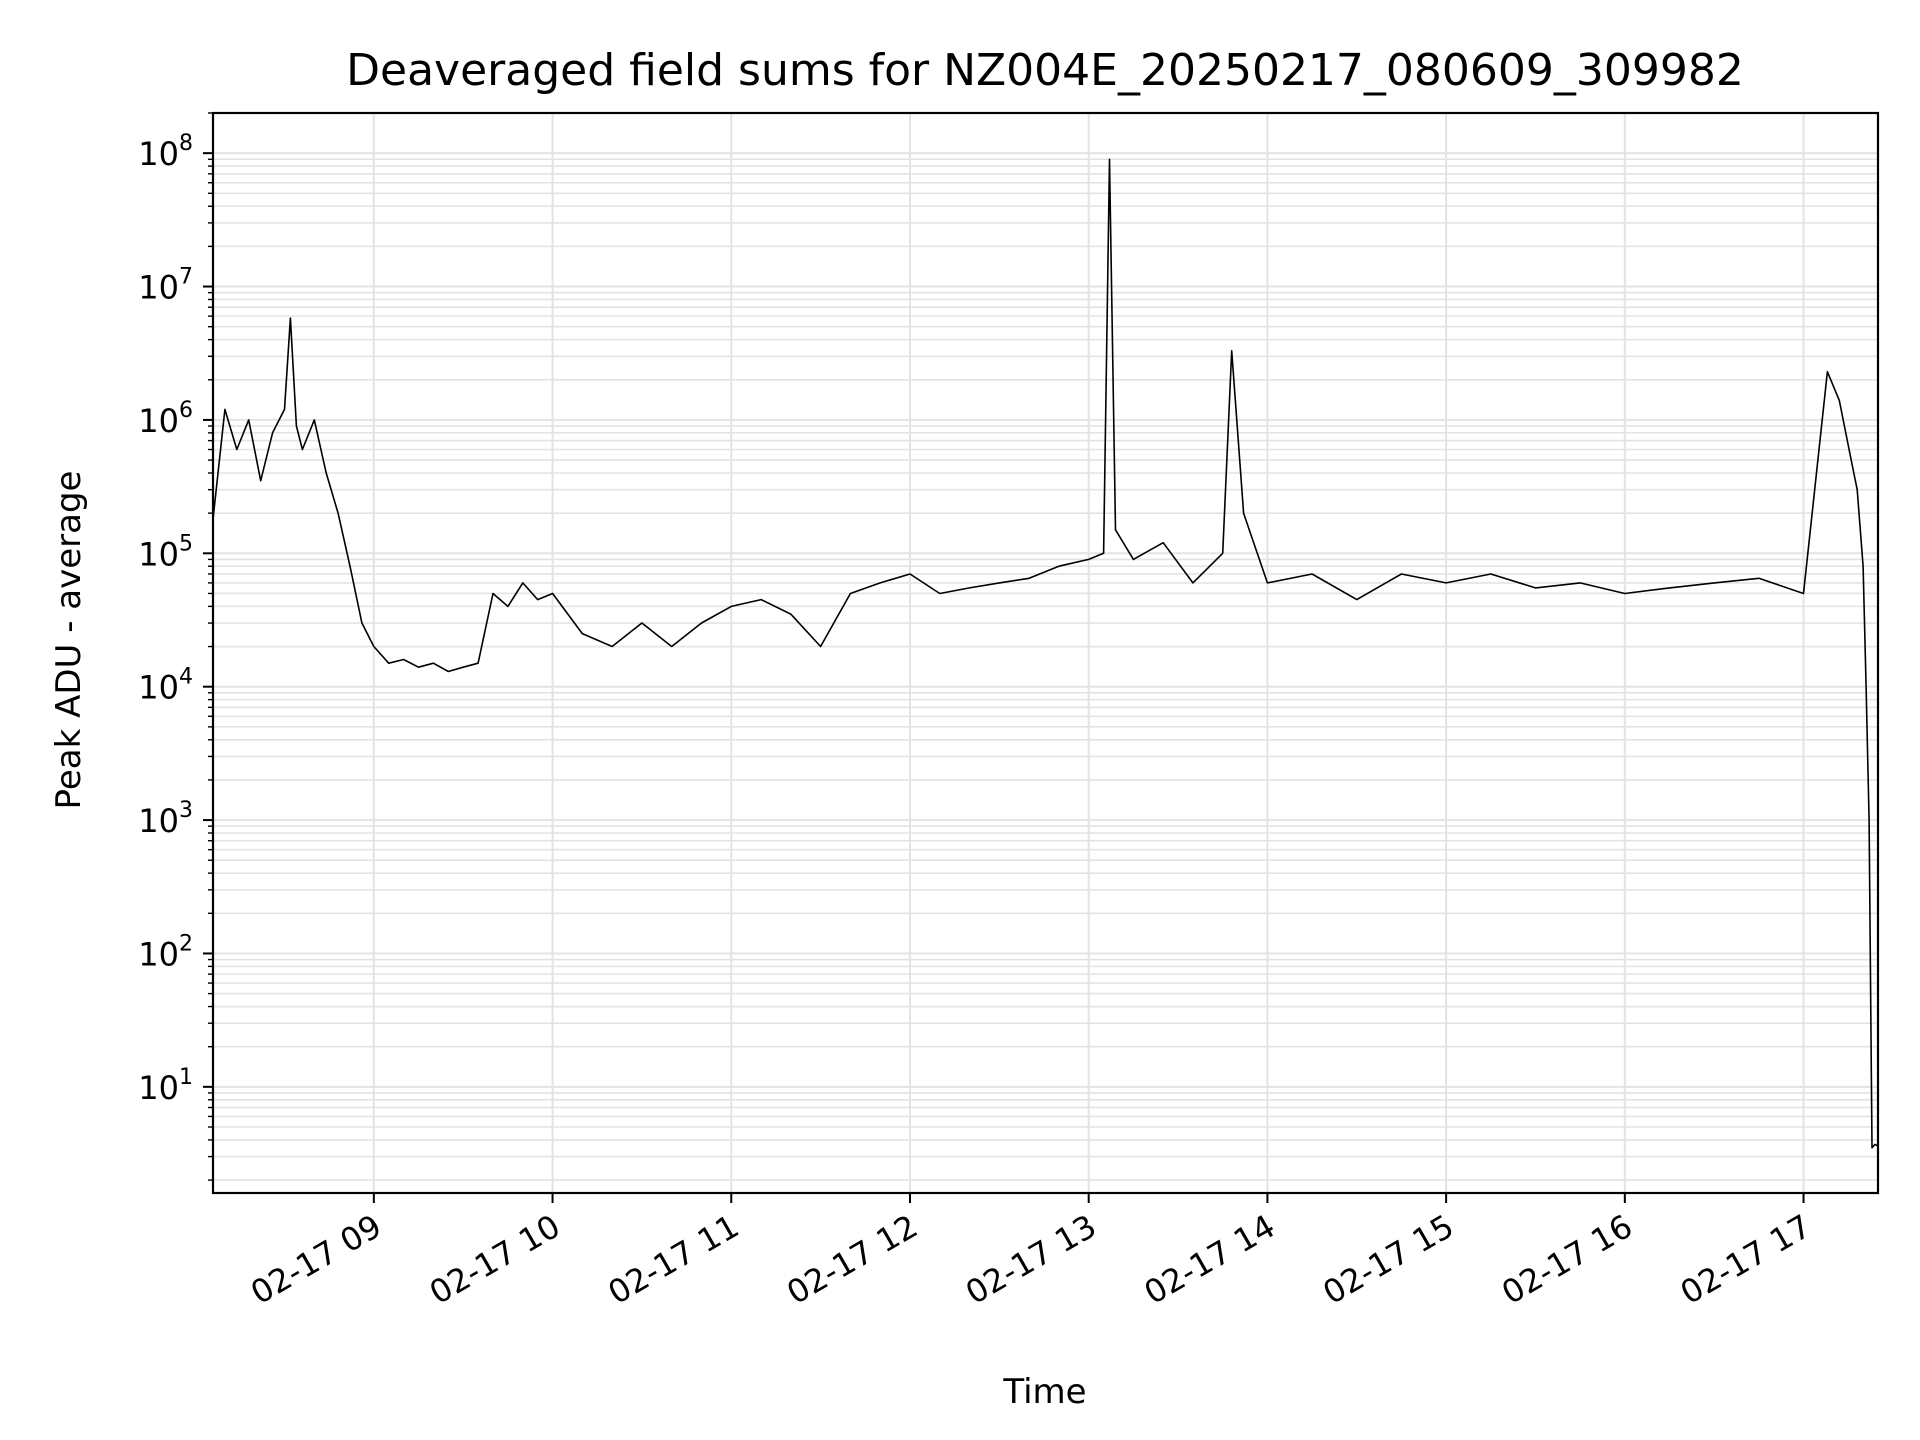  What do you see at coordinates (165, 1086) in the screenshot?
I see `y-tick-label: 10¹` at bounding box center [165, 1086].